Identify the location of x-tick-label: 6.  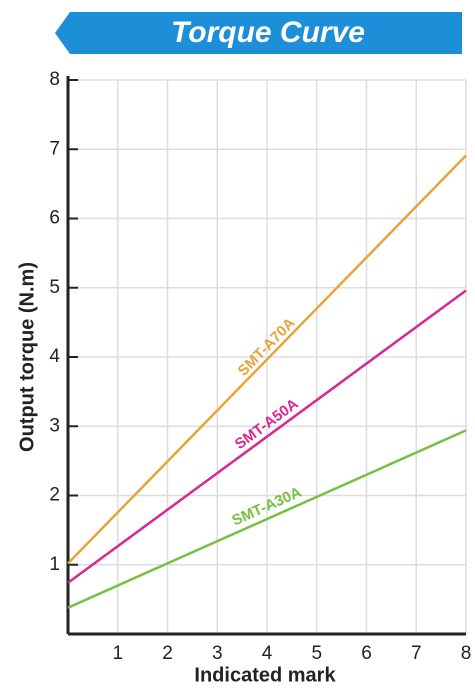
(366, 653).